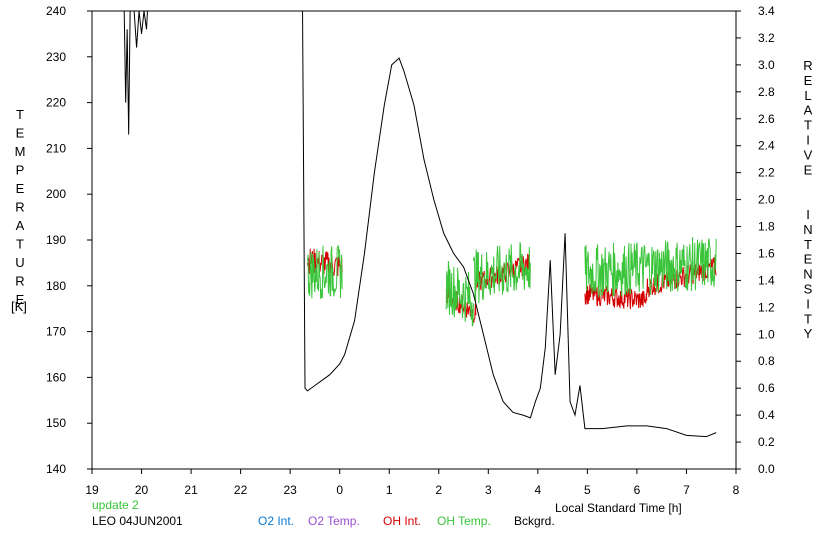  Describe the element at coordinates (56, 57) in the screenshot. I see `left-tick-label: 230` at that location.